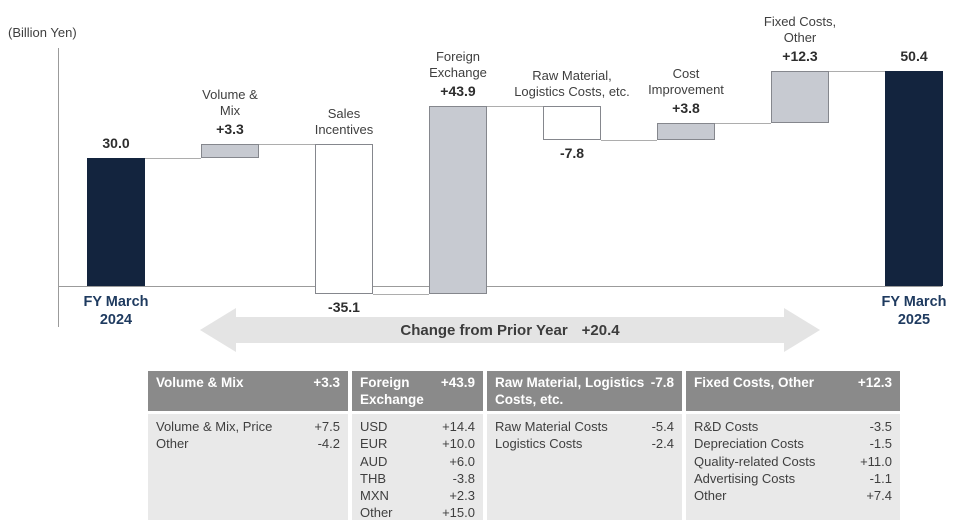  What do you see at coordinates (116, 320) in the screenshot?
I see `axis-tick-line: 2024` at bounding box center [116, 320].